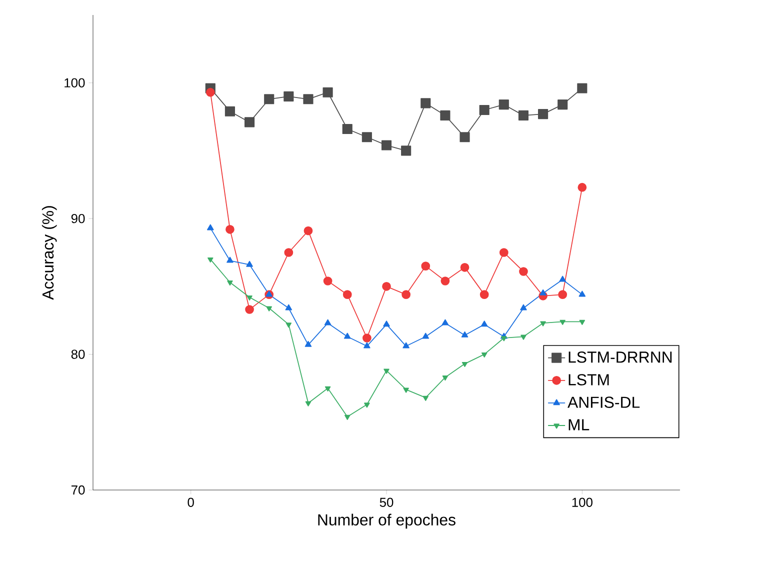 The width and height of the screenshot is (769, 561). What do you see at coordinates (78, 354) in the screenshot?
I see `y-tick-label: 80` at bounding box center [78, 354].